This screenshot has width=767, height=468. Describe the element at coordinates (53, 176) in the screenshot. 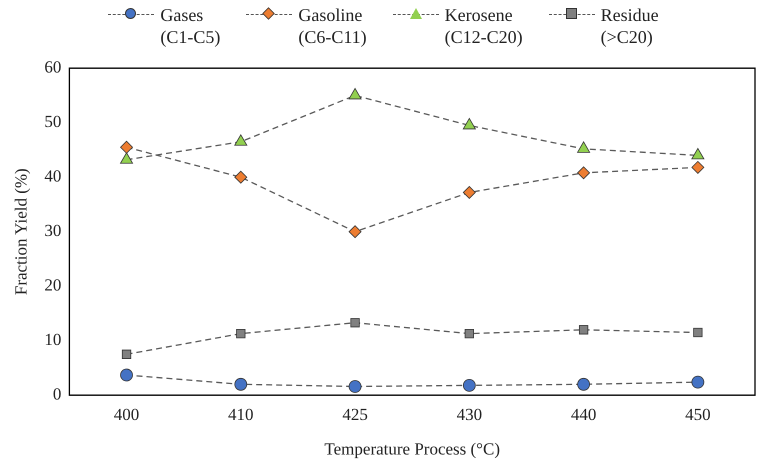

I see `y-tick-label: 40` at that location.